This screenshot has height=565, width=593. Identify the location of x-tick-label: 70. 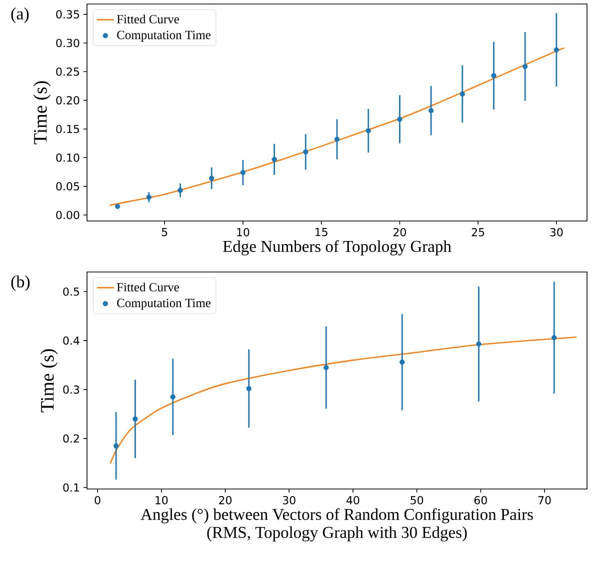
(544, 500).